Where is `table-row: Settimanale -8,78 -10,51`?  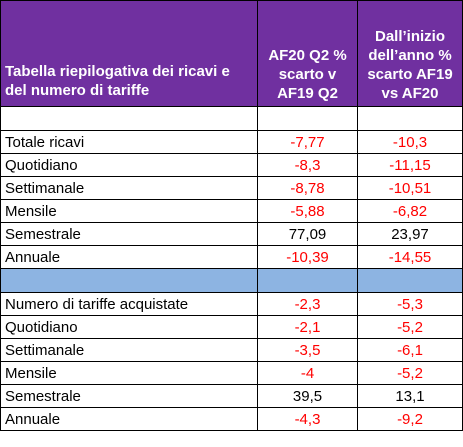 table-row: Settimanale -8,78 -10,51 is located at coordinates (231, 188).